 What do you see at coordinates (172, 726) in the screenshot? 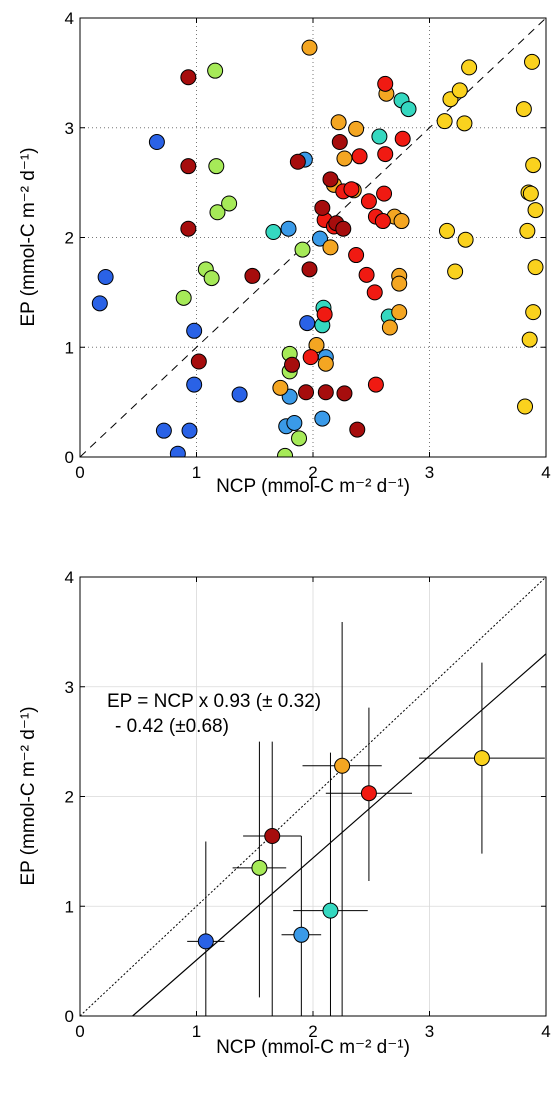
I see `regression-equation-line2: - 0.42 (±0.68)` at bounding box center [172, 726].